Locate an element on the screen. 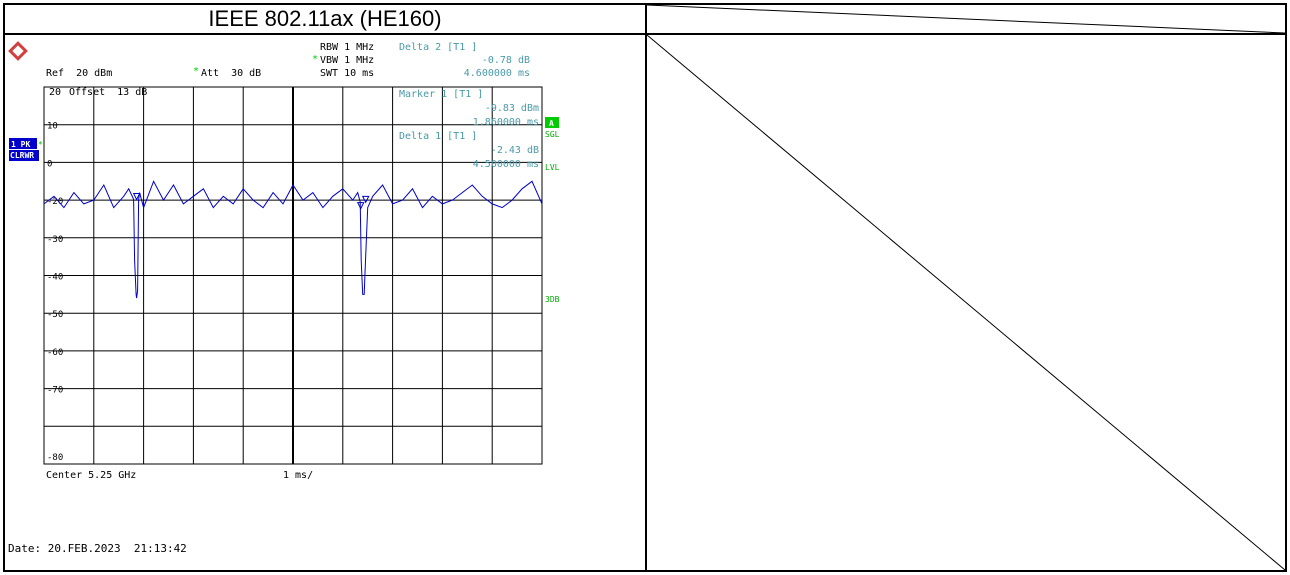 The image size is (1290, 575). y-tick-label: -60 is located at coordinates (55, 353).